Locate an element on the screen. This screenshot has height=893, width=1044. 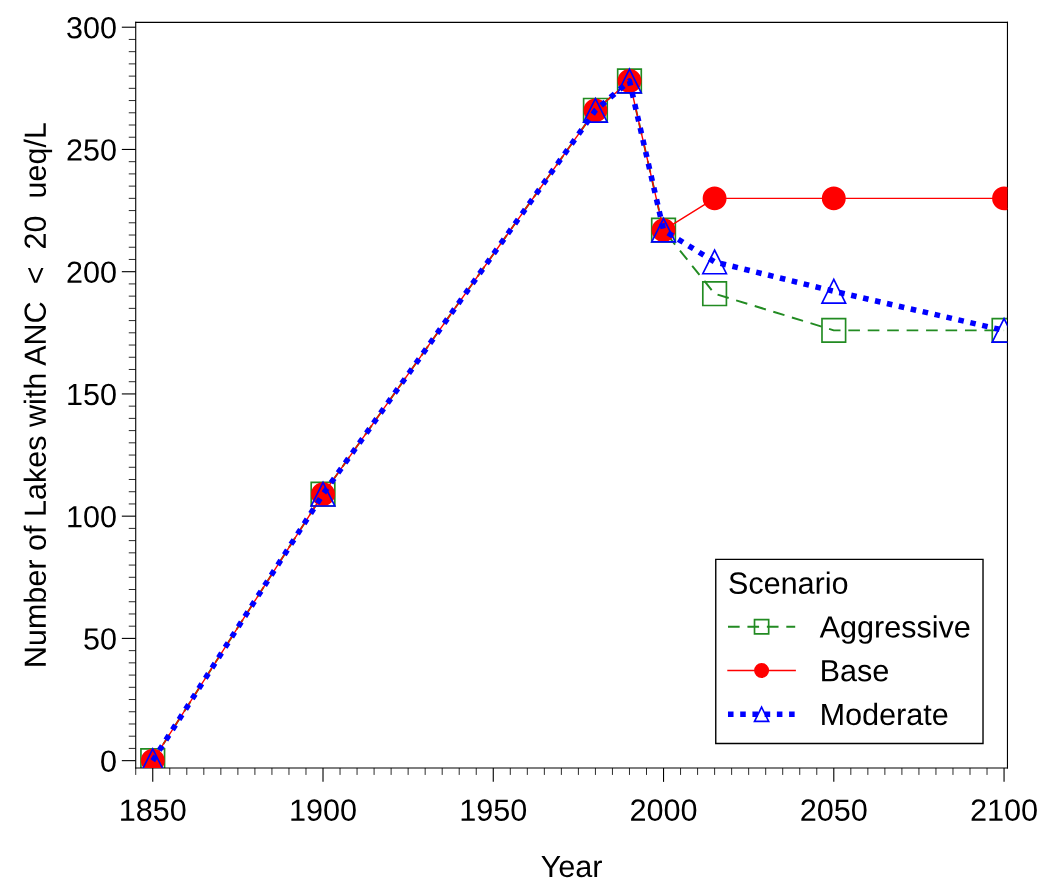
y-tick-label: 50 is located at coordinates (100, 639).